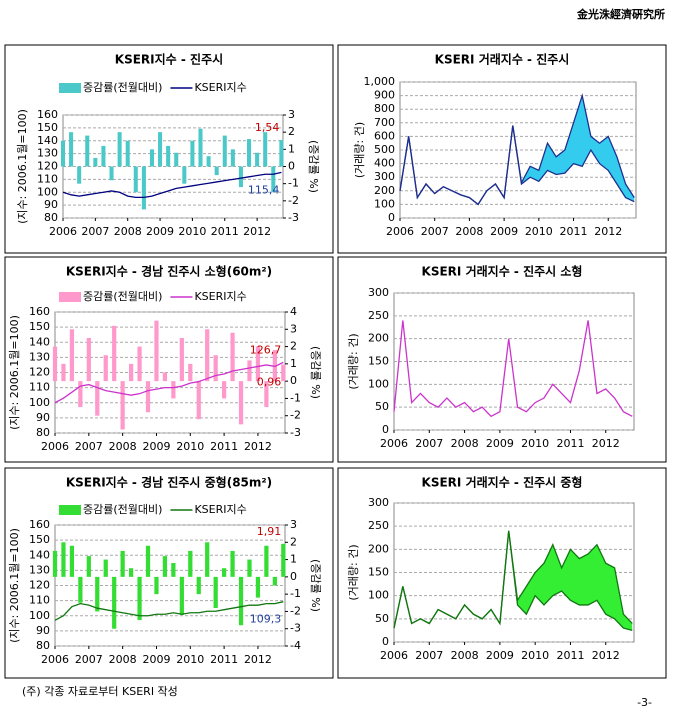 The image size is (673, 715). What do you see at coordinates (384, 149) in the screenshot?
I see `y-tick-label: 500` at bounding box center [384, 149].